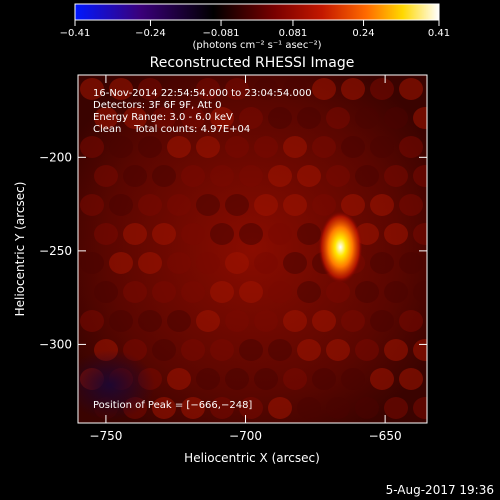 The height and width of the screenshot is (500, 500). I want to click on x-tick-label: −650, so click(385, 436).